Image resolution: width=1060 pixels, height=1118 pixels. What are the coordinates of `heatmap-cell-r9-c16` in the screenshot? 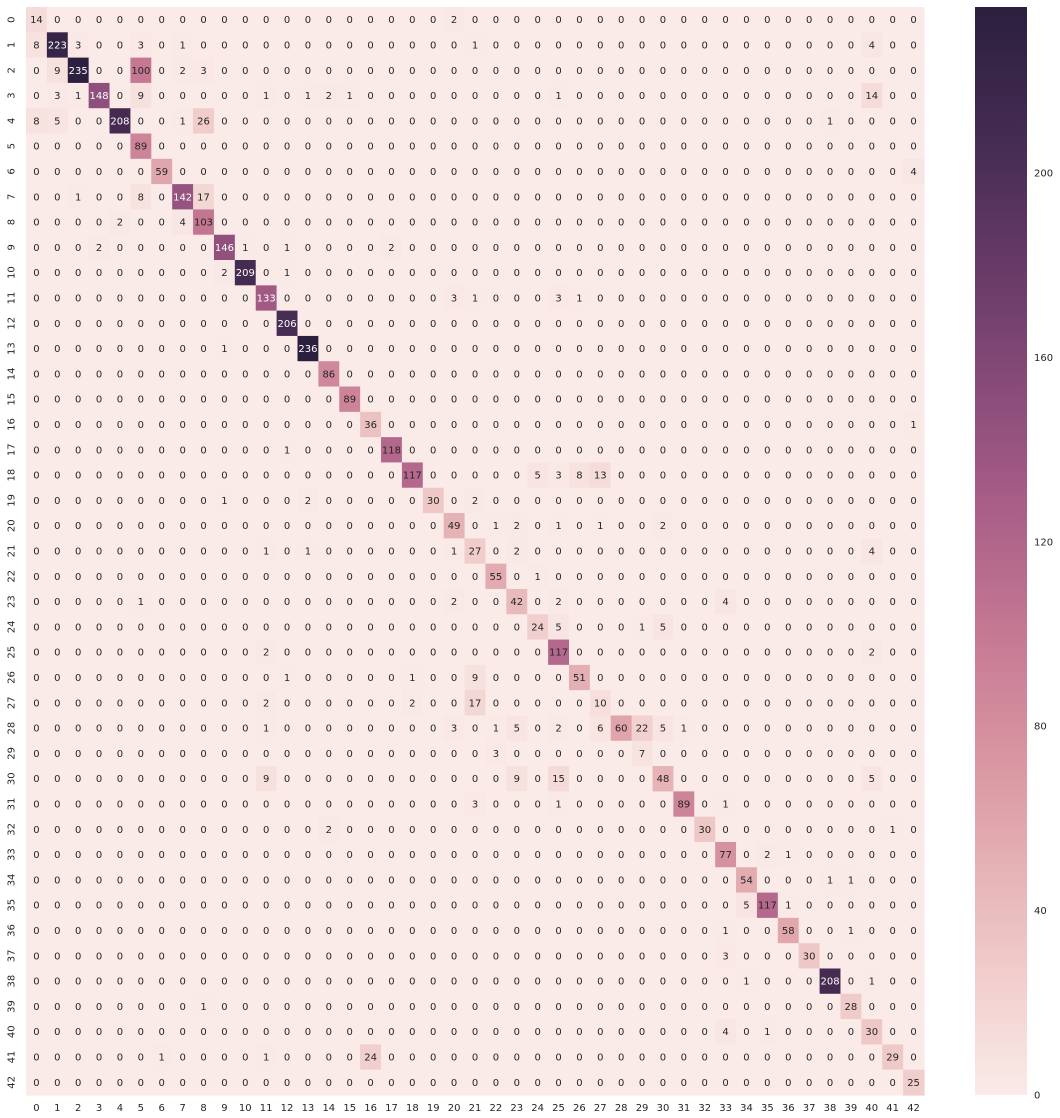 It's located at (371, 247).